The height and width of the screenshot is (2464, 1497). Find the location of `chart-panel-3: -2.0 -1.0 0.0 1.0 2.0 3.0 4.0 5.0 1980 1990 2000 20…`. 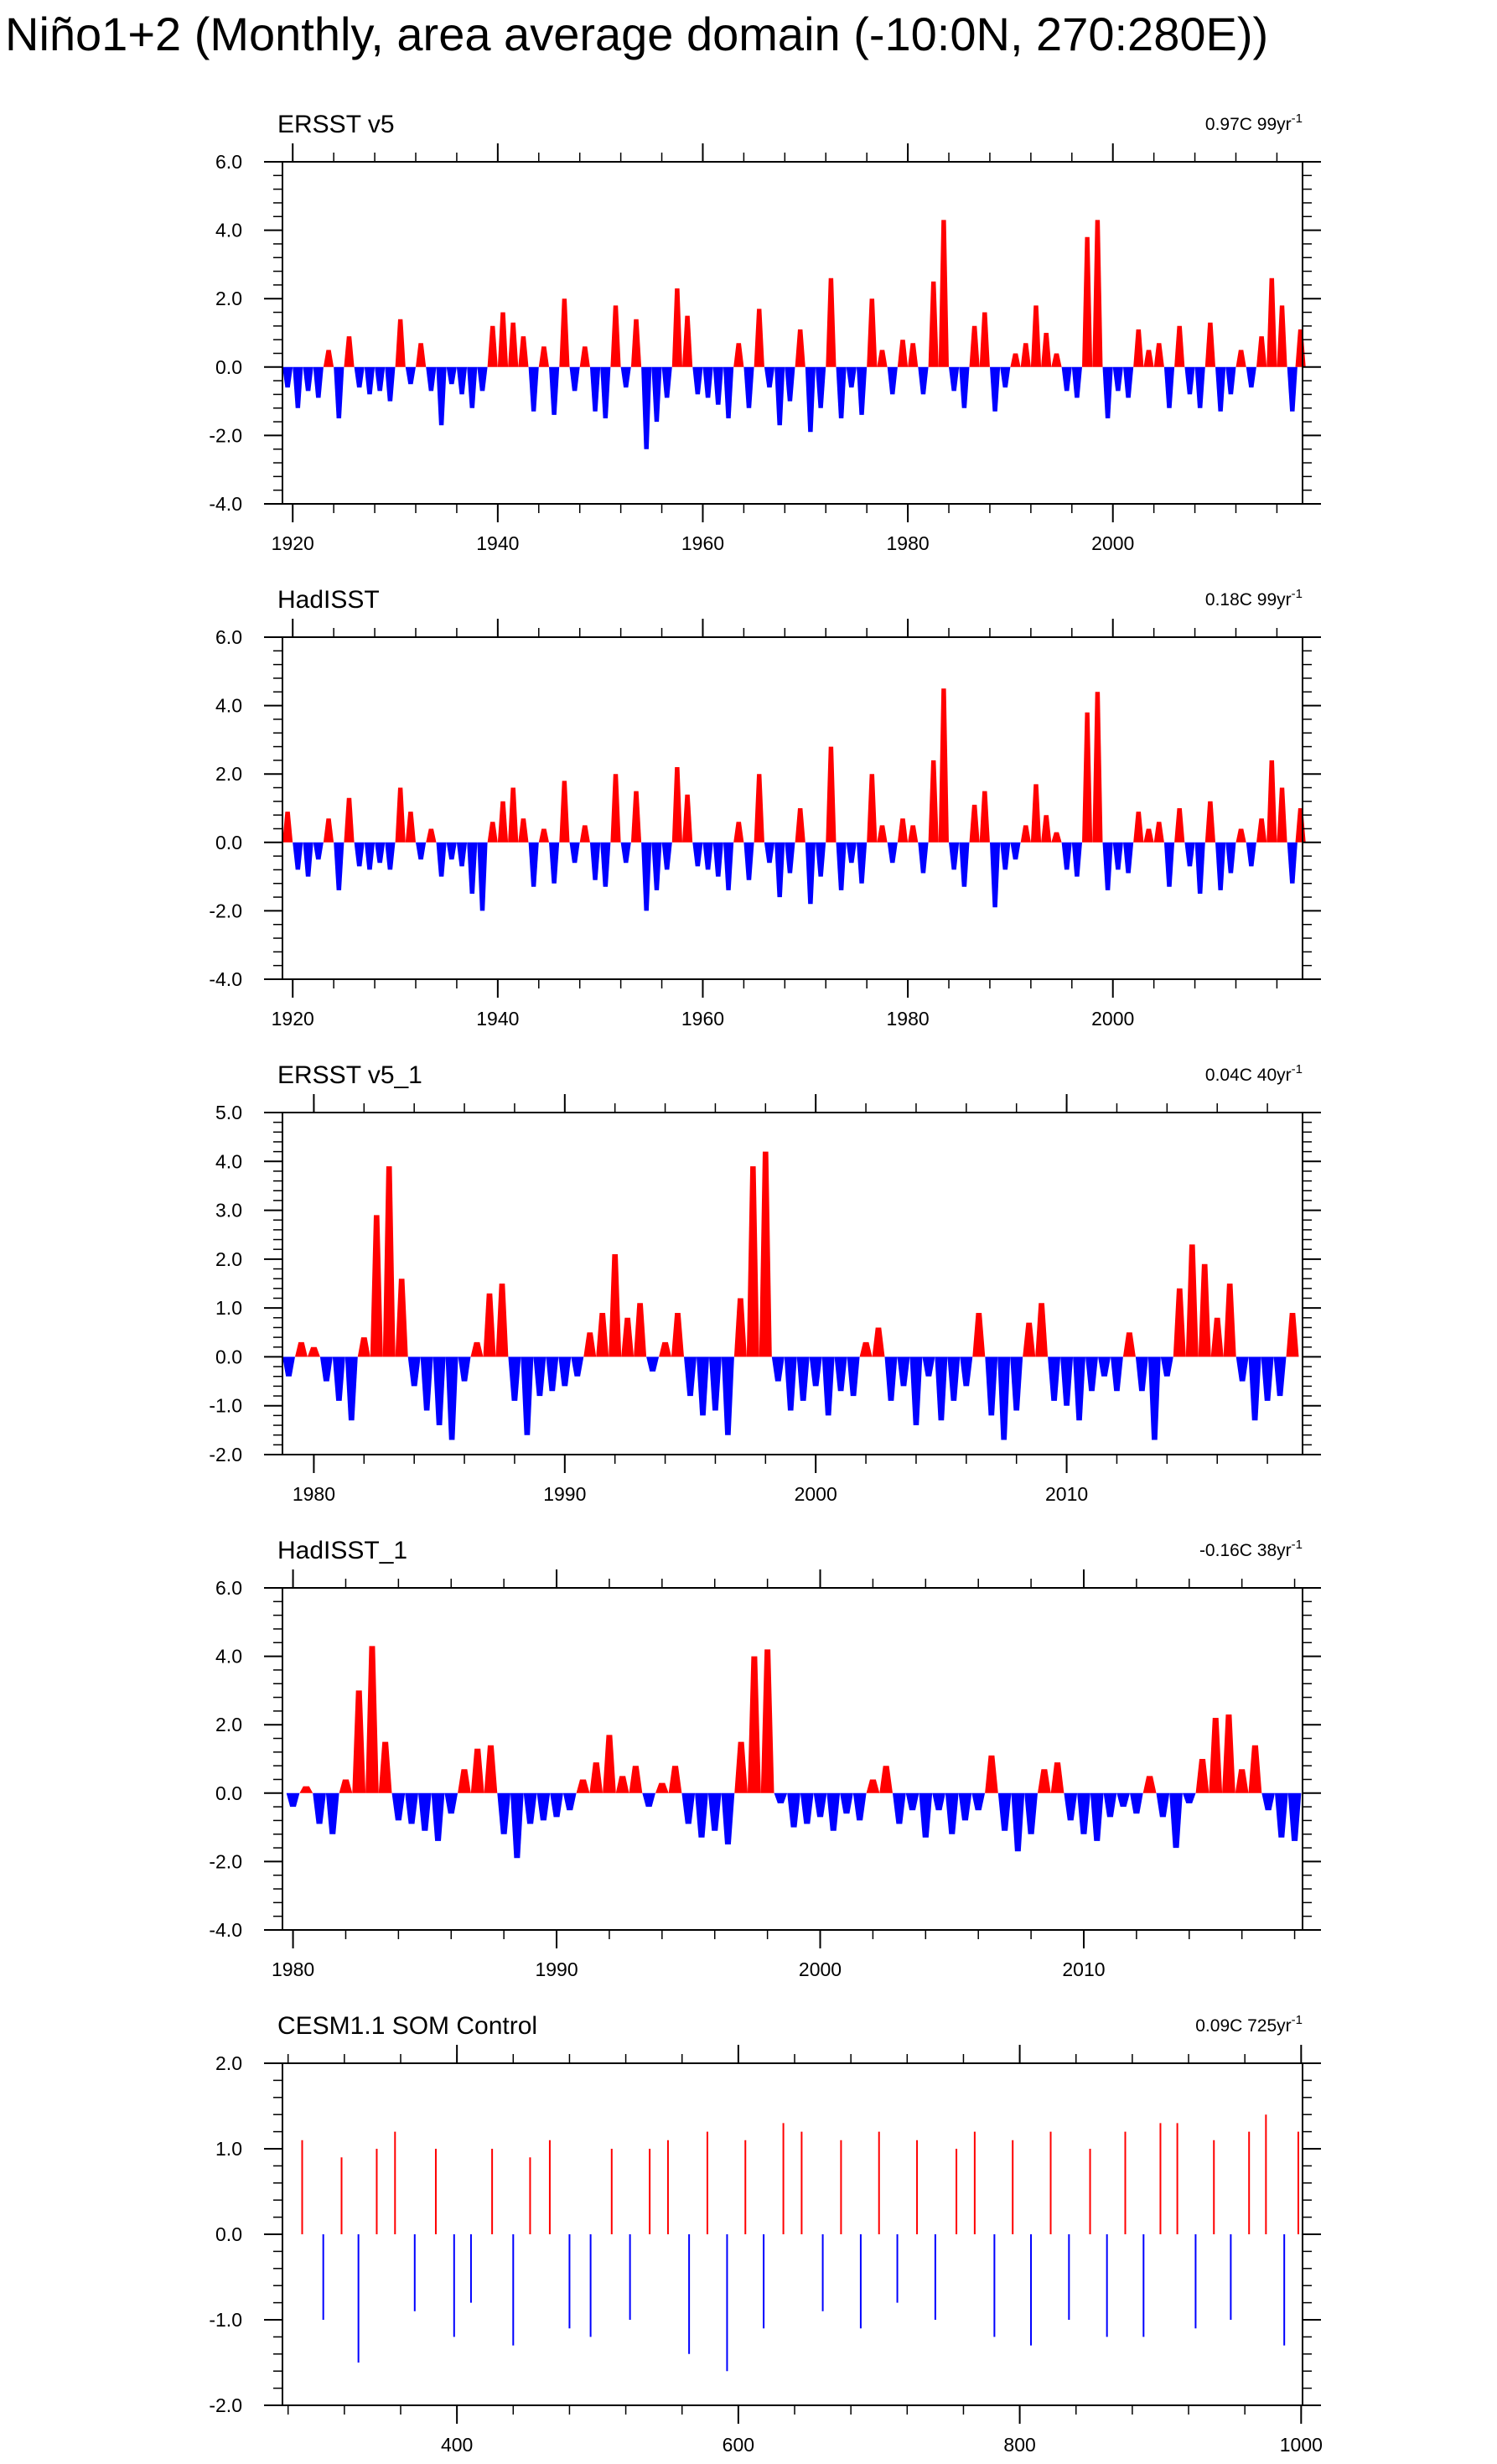

chart-panel-3: -2.0 -1.0 0.0 1.0 2.0 3.0 4.0 5.0 1980 1990 2000 20… is located at coordinates (765, 1283).